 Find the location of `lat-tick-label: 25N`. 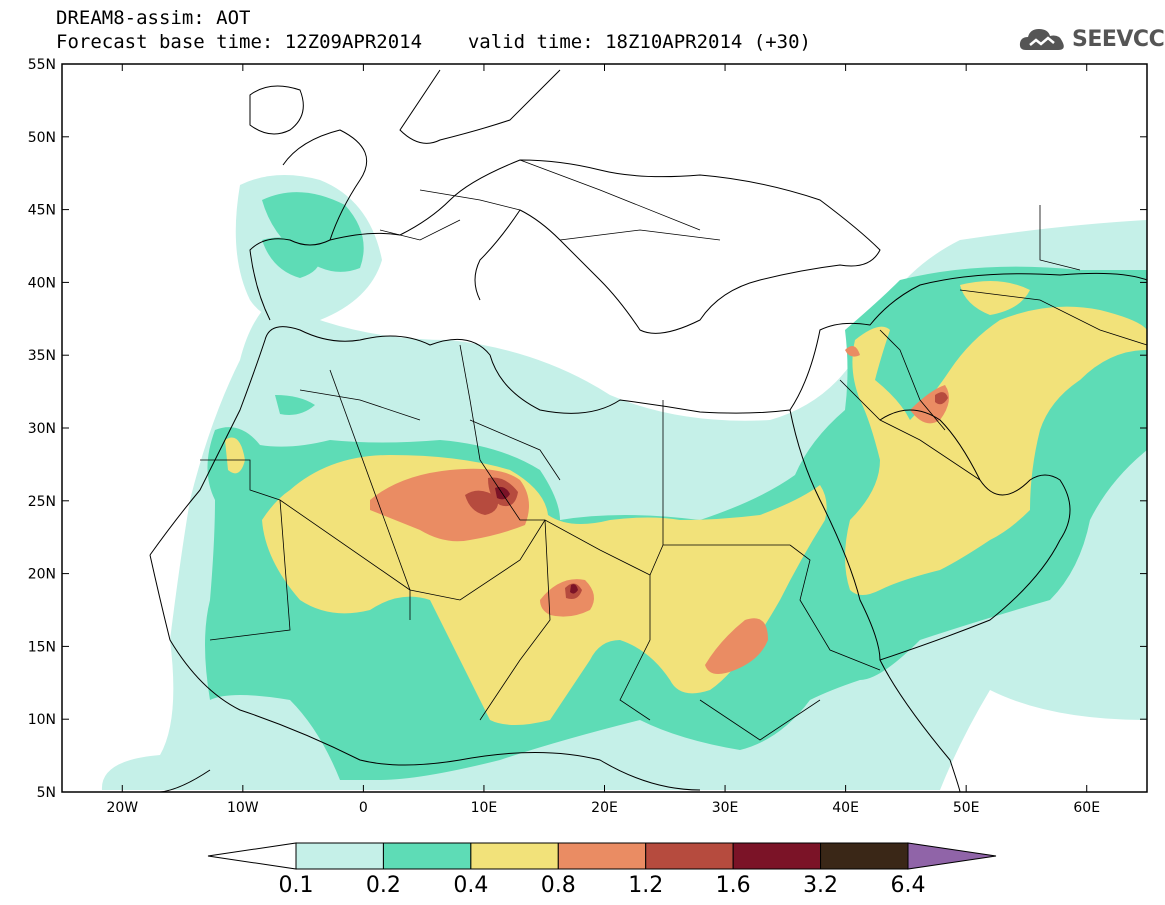

lat-tick-label: 25N is located at coordinates (42, 502).